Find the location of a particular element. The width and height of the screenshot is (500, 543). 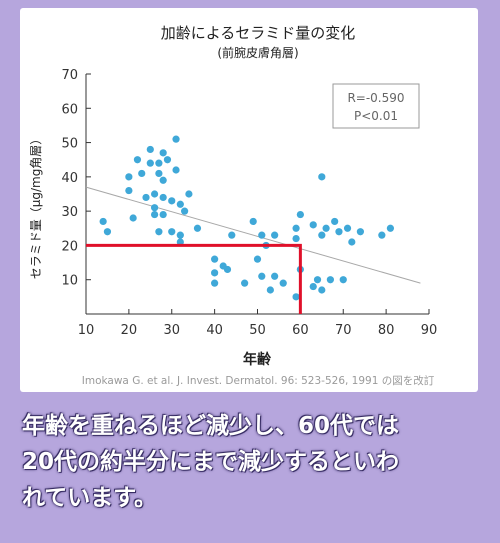

caption-line-3: れています。 is located at coordinates (90, 498).